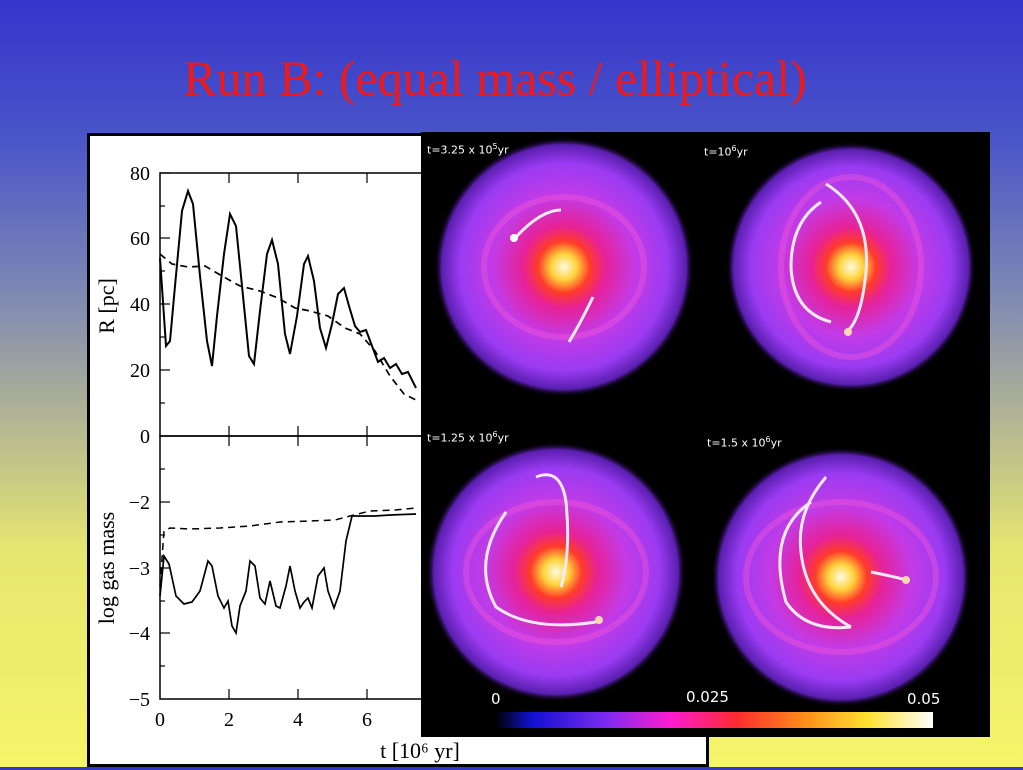  What do you see at coordinates (140, 371) in the screenshot?
I see `r-ytick-20: 20` at bounding box center [140, 371].